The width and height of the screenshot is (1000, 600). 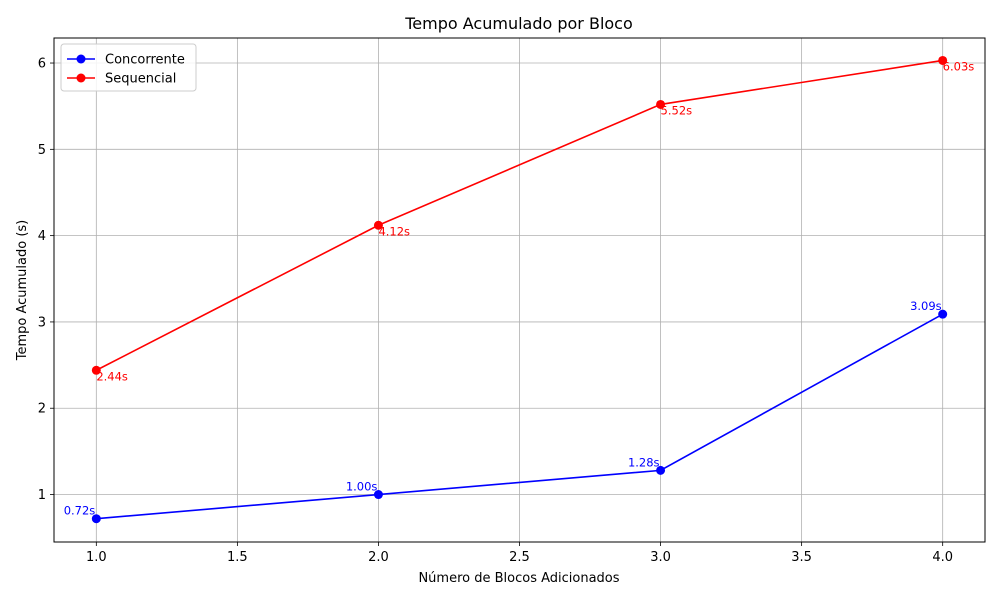 I want to click on x-tick-label: 2.5, so click(x=519, y=557).